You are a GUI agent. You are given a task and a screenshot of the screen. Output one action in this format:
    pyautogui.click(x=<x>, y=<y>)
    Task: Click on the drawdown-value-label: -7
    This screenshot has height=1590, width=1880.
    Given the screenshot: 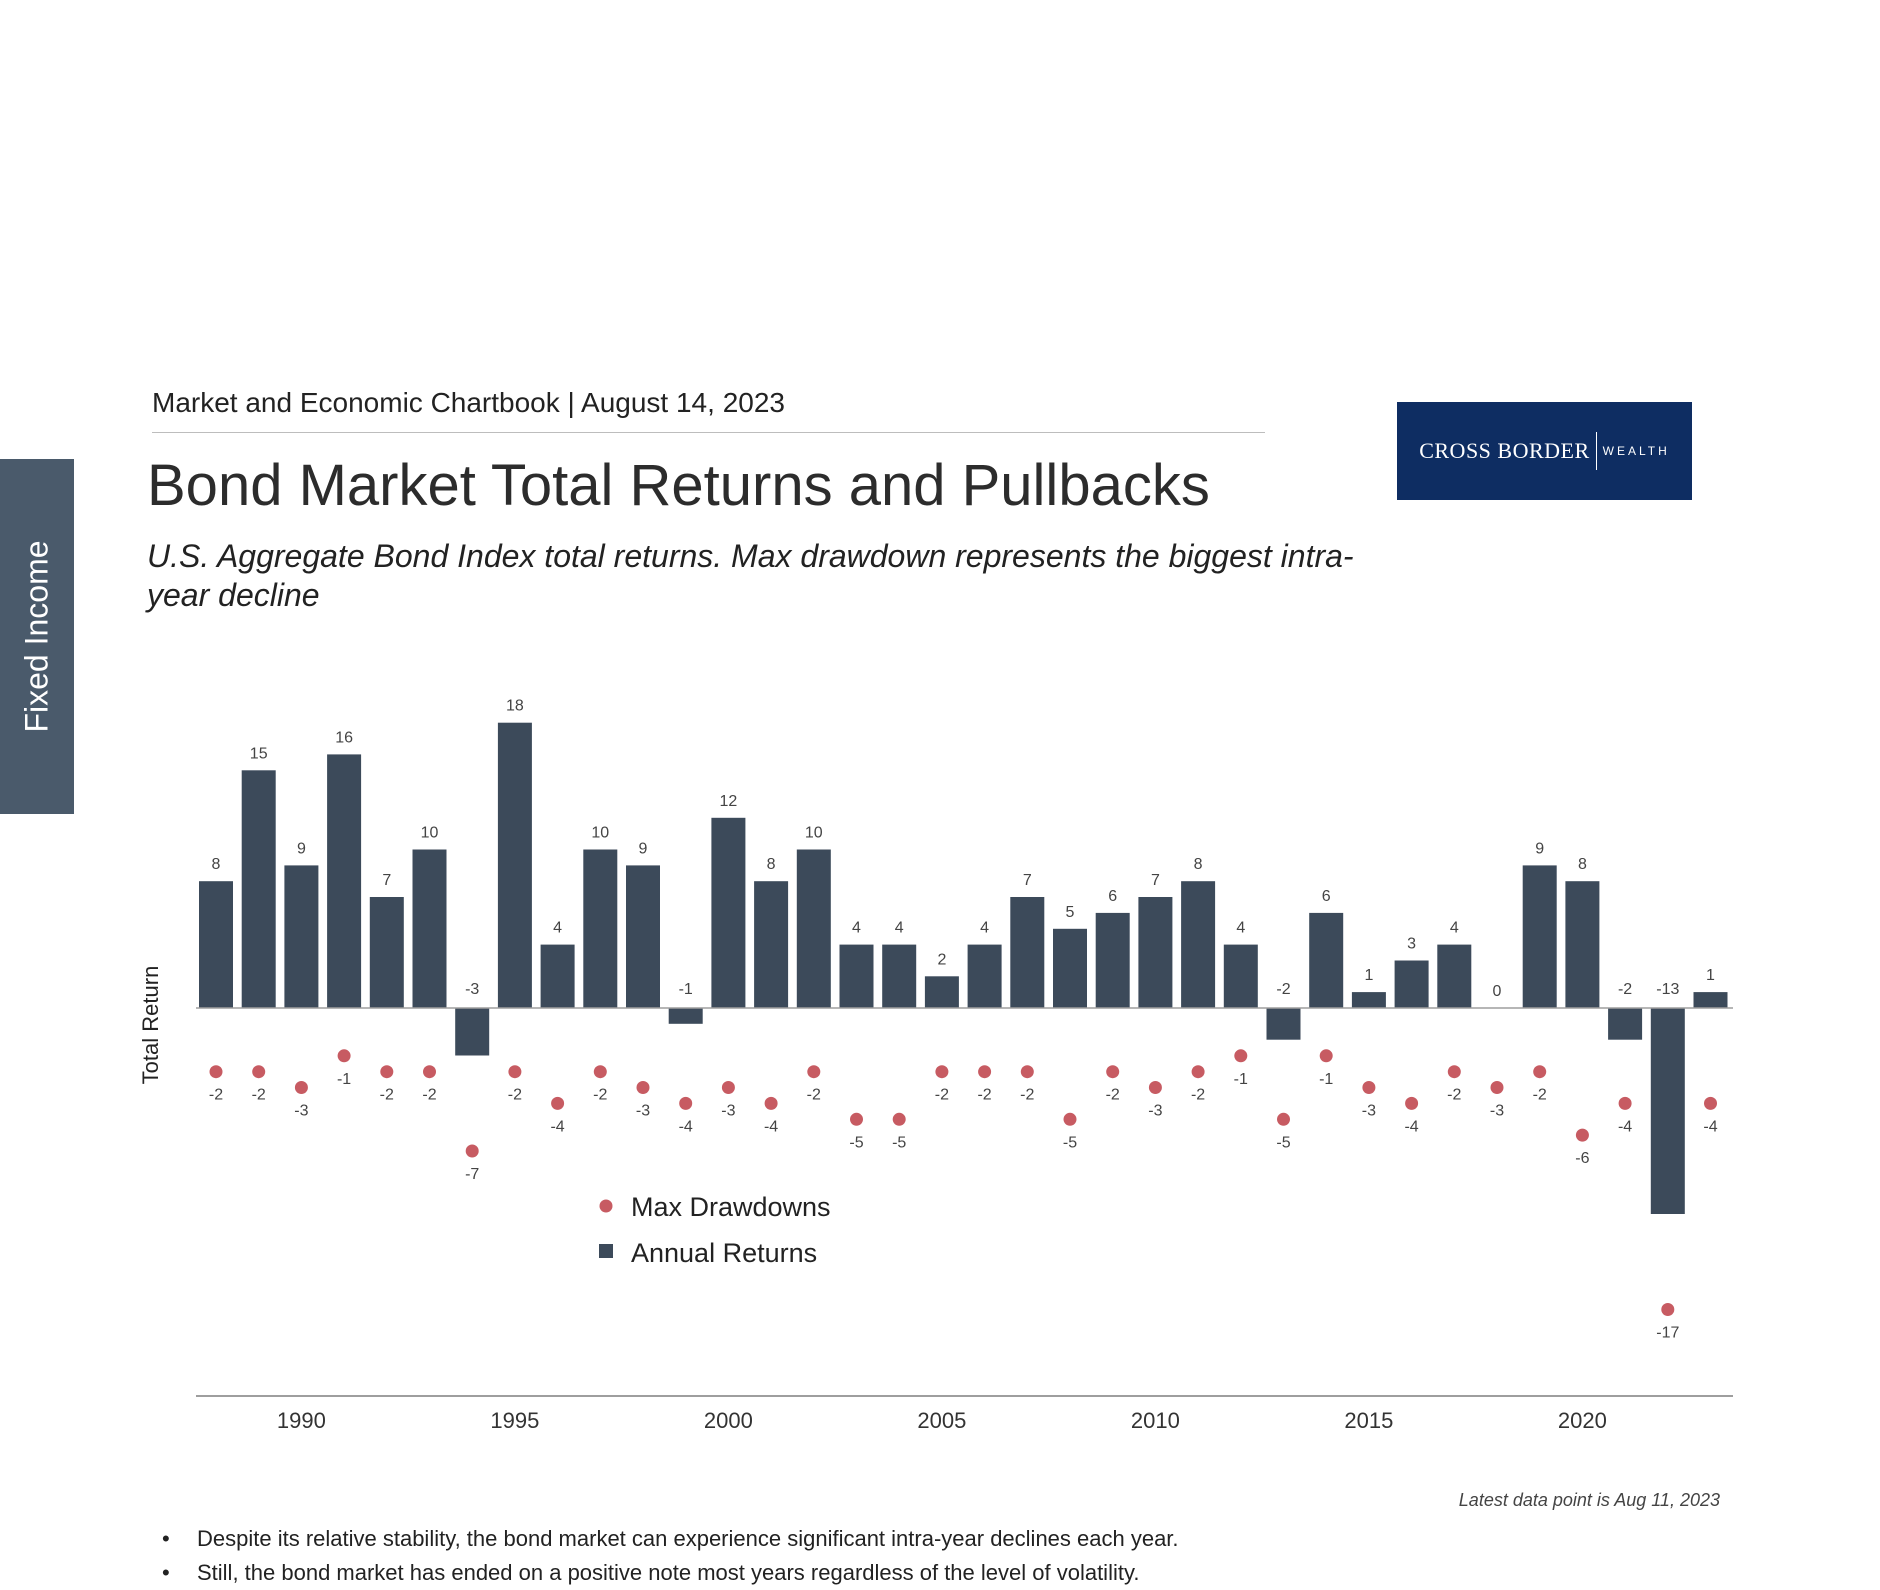 What is the action you would take?
    pyautogui.click(x=472, y=1174)
    